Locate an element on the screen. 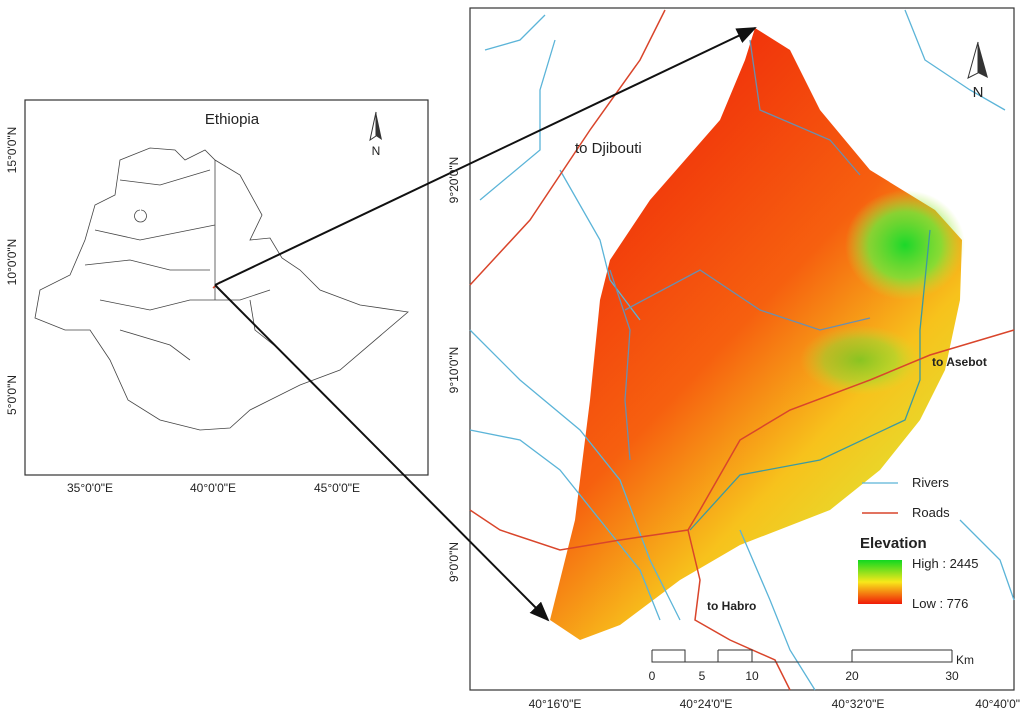  x-label: 40°40'0" is located at coordinates (997, 704).